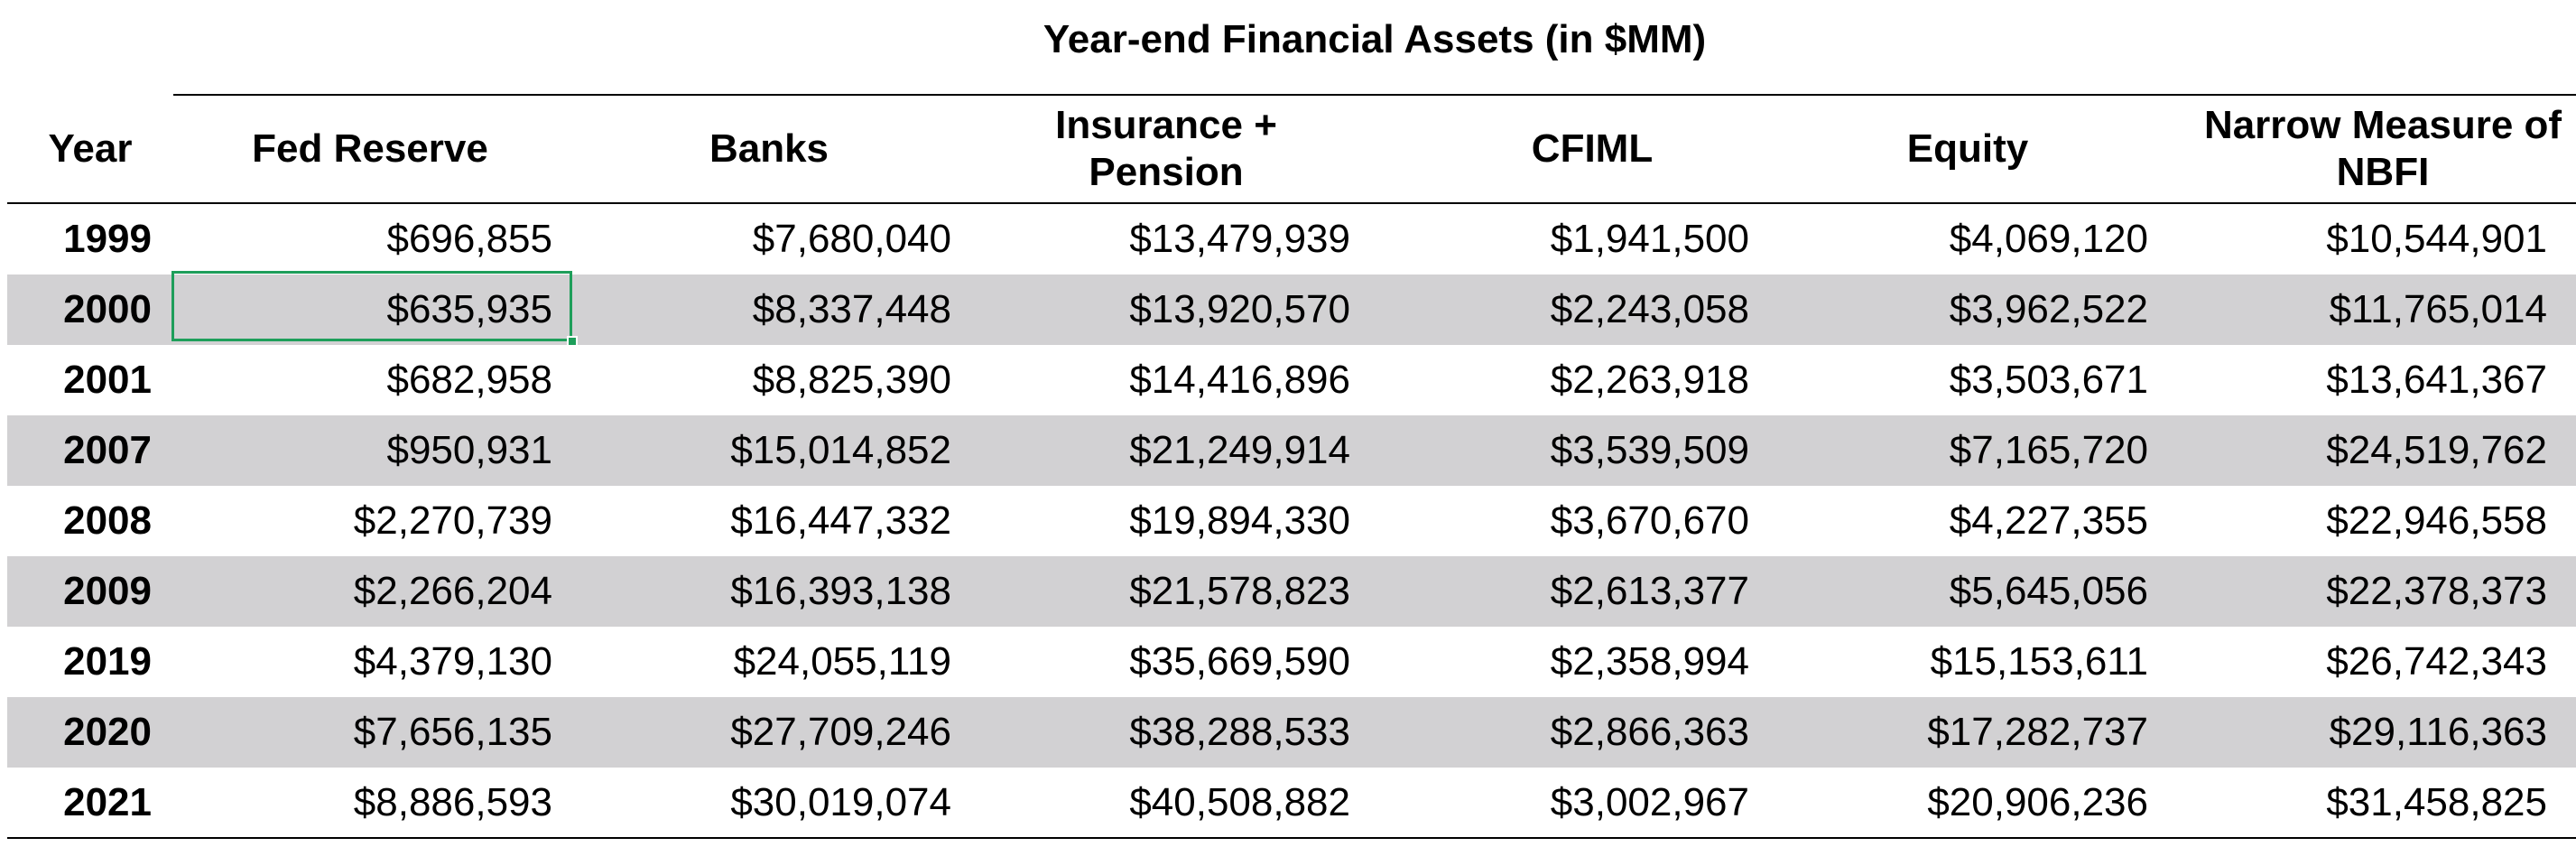 Image resolution: width=2576 pixels, height=847 pixels. I want to click on column-header-cfiml: CFIML, so click(1592, 149).